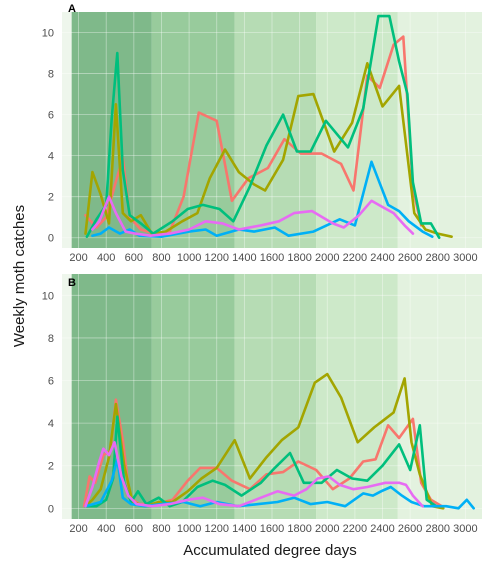  I want to click on panel-tag: B, so click(72, 283).